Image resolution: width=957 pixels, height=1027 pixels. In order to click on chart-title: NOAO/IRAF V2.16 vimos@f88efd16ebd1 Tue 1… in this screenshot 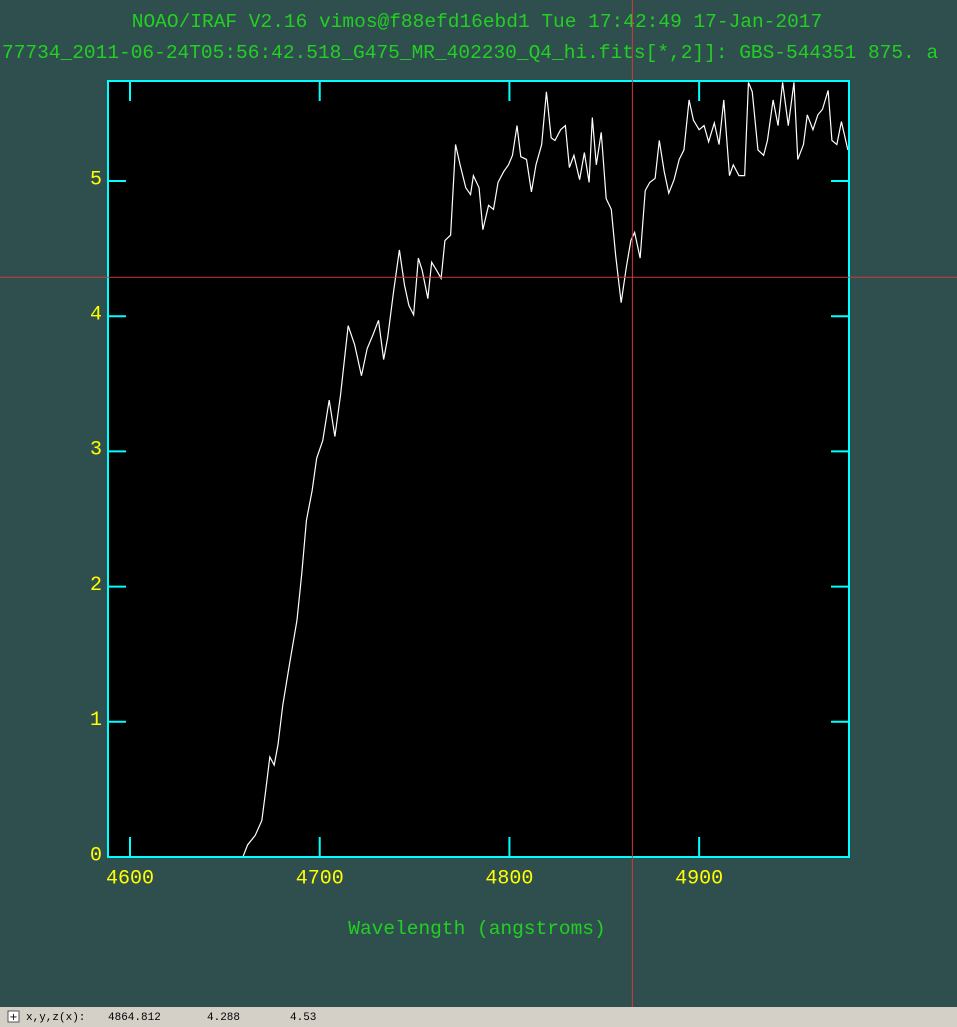, I will do `click(477, 22)`.